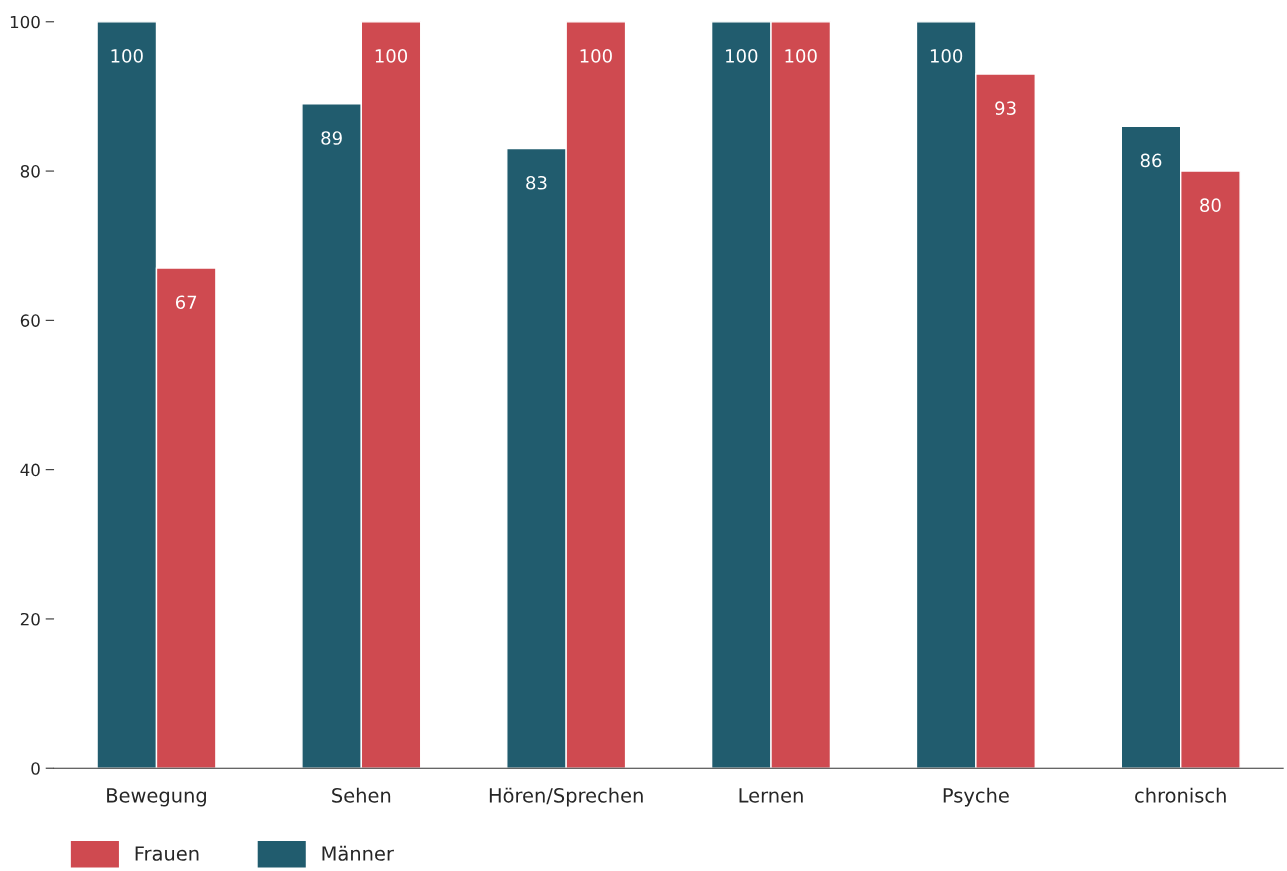 This screenshot has height=871, width=1287. I want to click on data-label: 80, so click(1210, 205).